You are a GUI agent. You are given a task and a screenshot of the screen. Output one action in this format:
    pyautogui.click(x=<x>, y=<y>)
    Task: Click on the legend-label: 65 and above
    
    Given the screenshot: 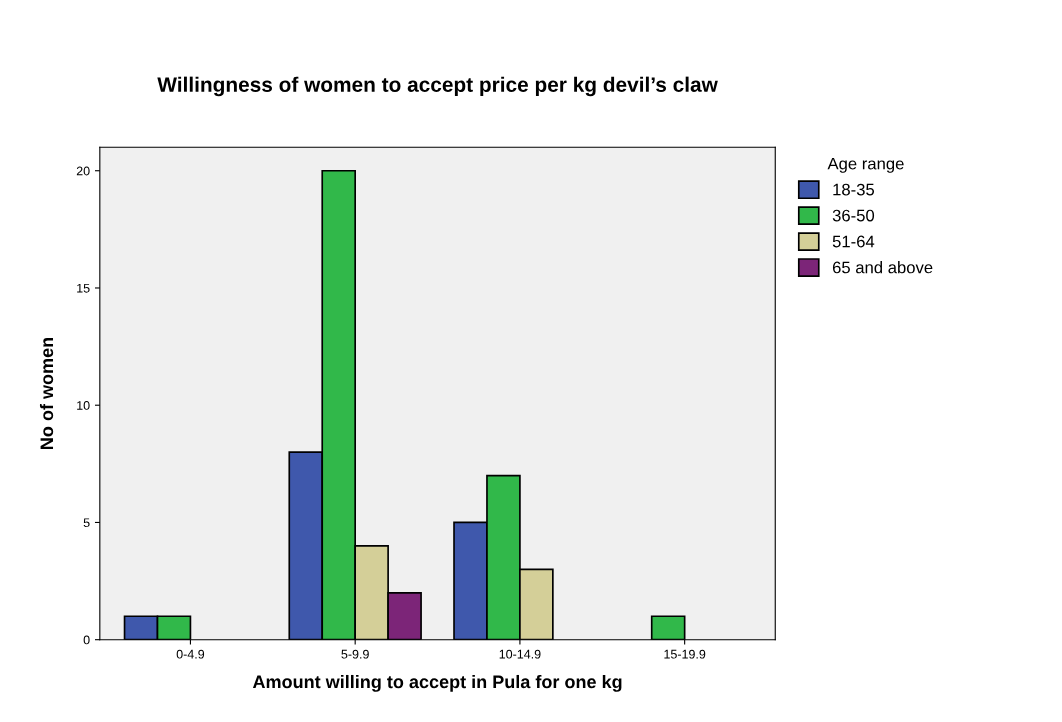 What is the action you would take?
    pyautogui.click(x=882, y=267)
    